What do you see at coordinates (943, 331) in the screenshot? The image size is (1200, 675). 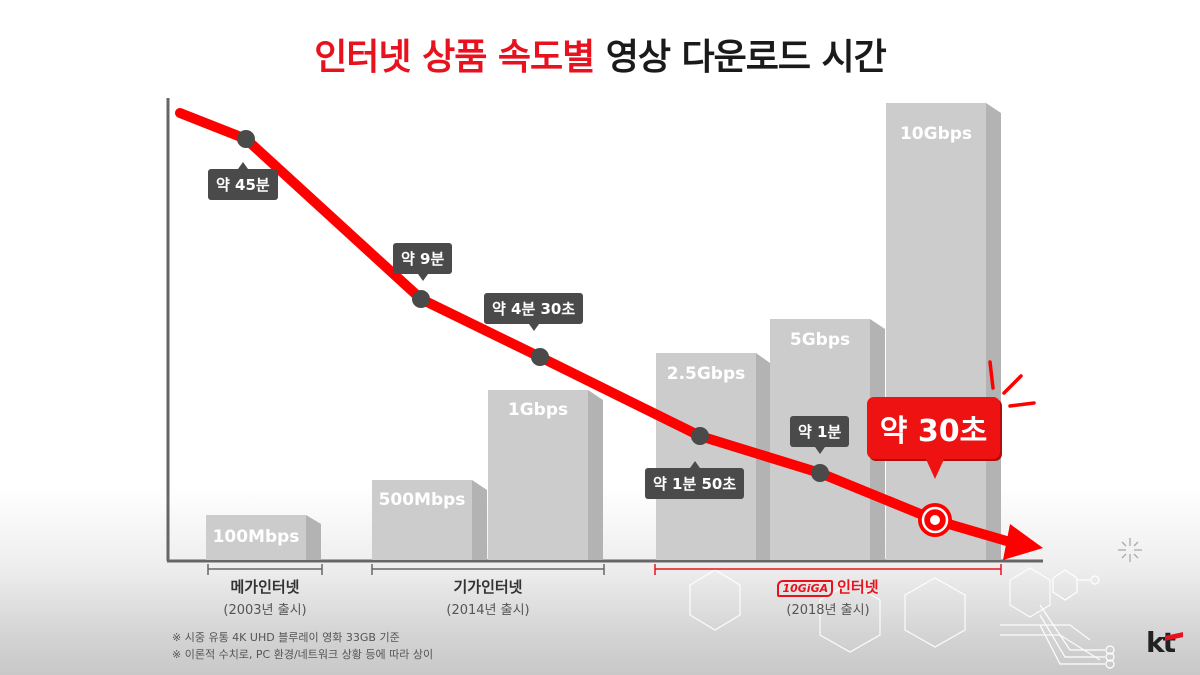 I see `bar-10gbps` at bounding box center [943, 331].